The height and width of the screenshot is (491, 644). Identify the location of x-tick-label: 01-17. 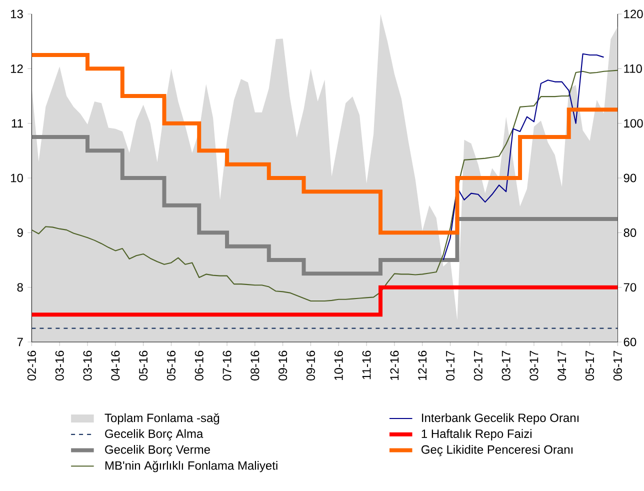
(450, 365).